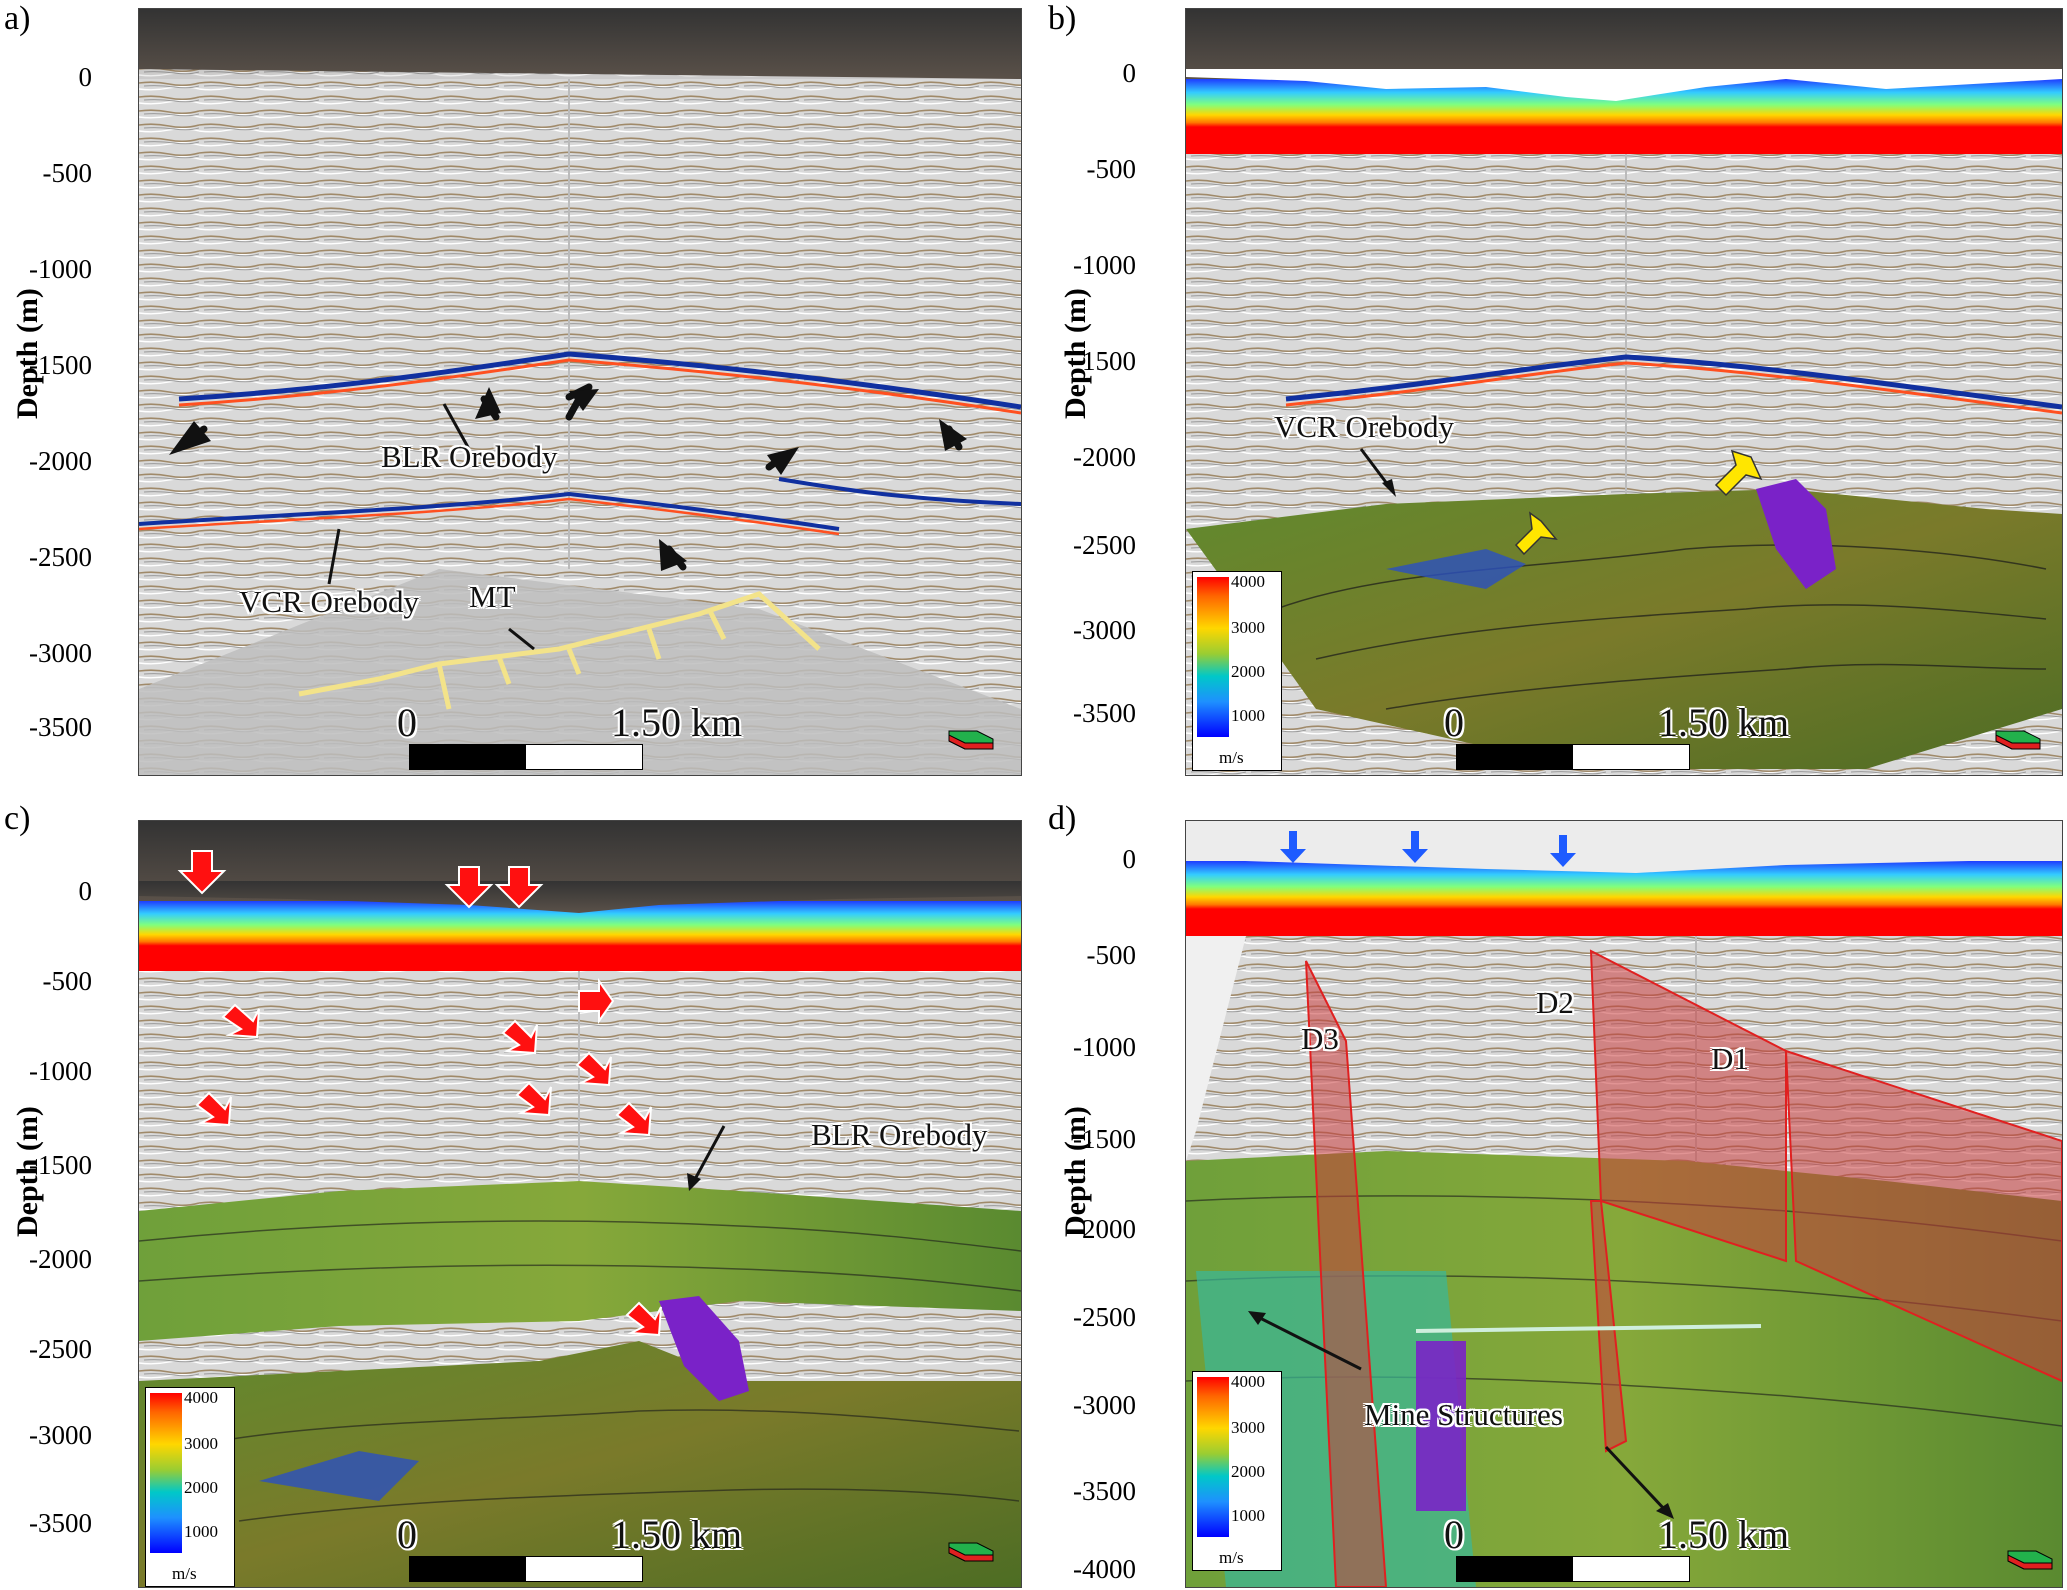 The height and width of the screenshot is (1590, 2067). I want to click on panel-c-letter: c), so click(17, 818).